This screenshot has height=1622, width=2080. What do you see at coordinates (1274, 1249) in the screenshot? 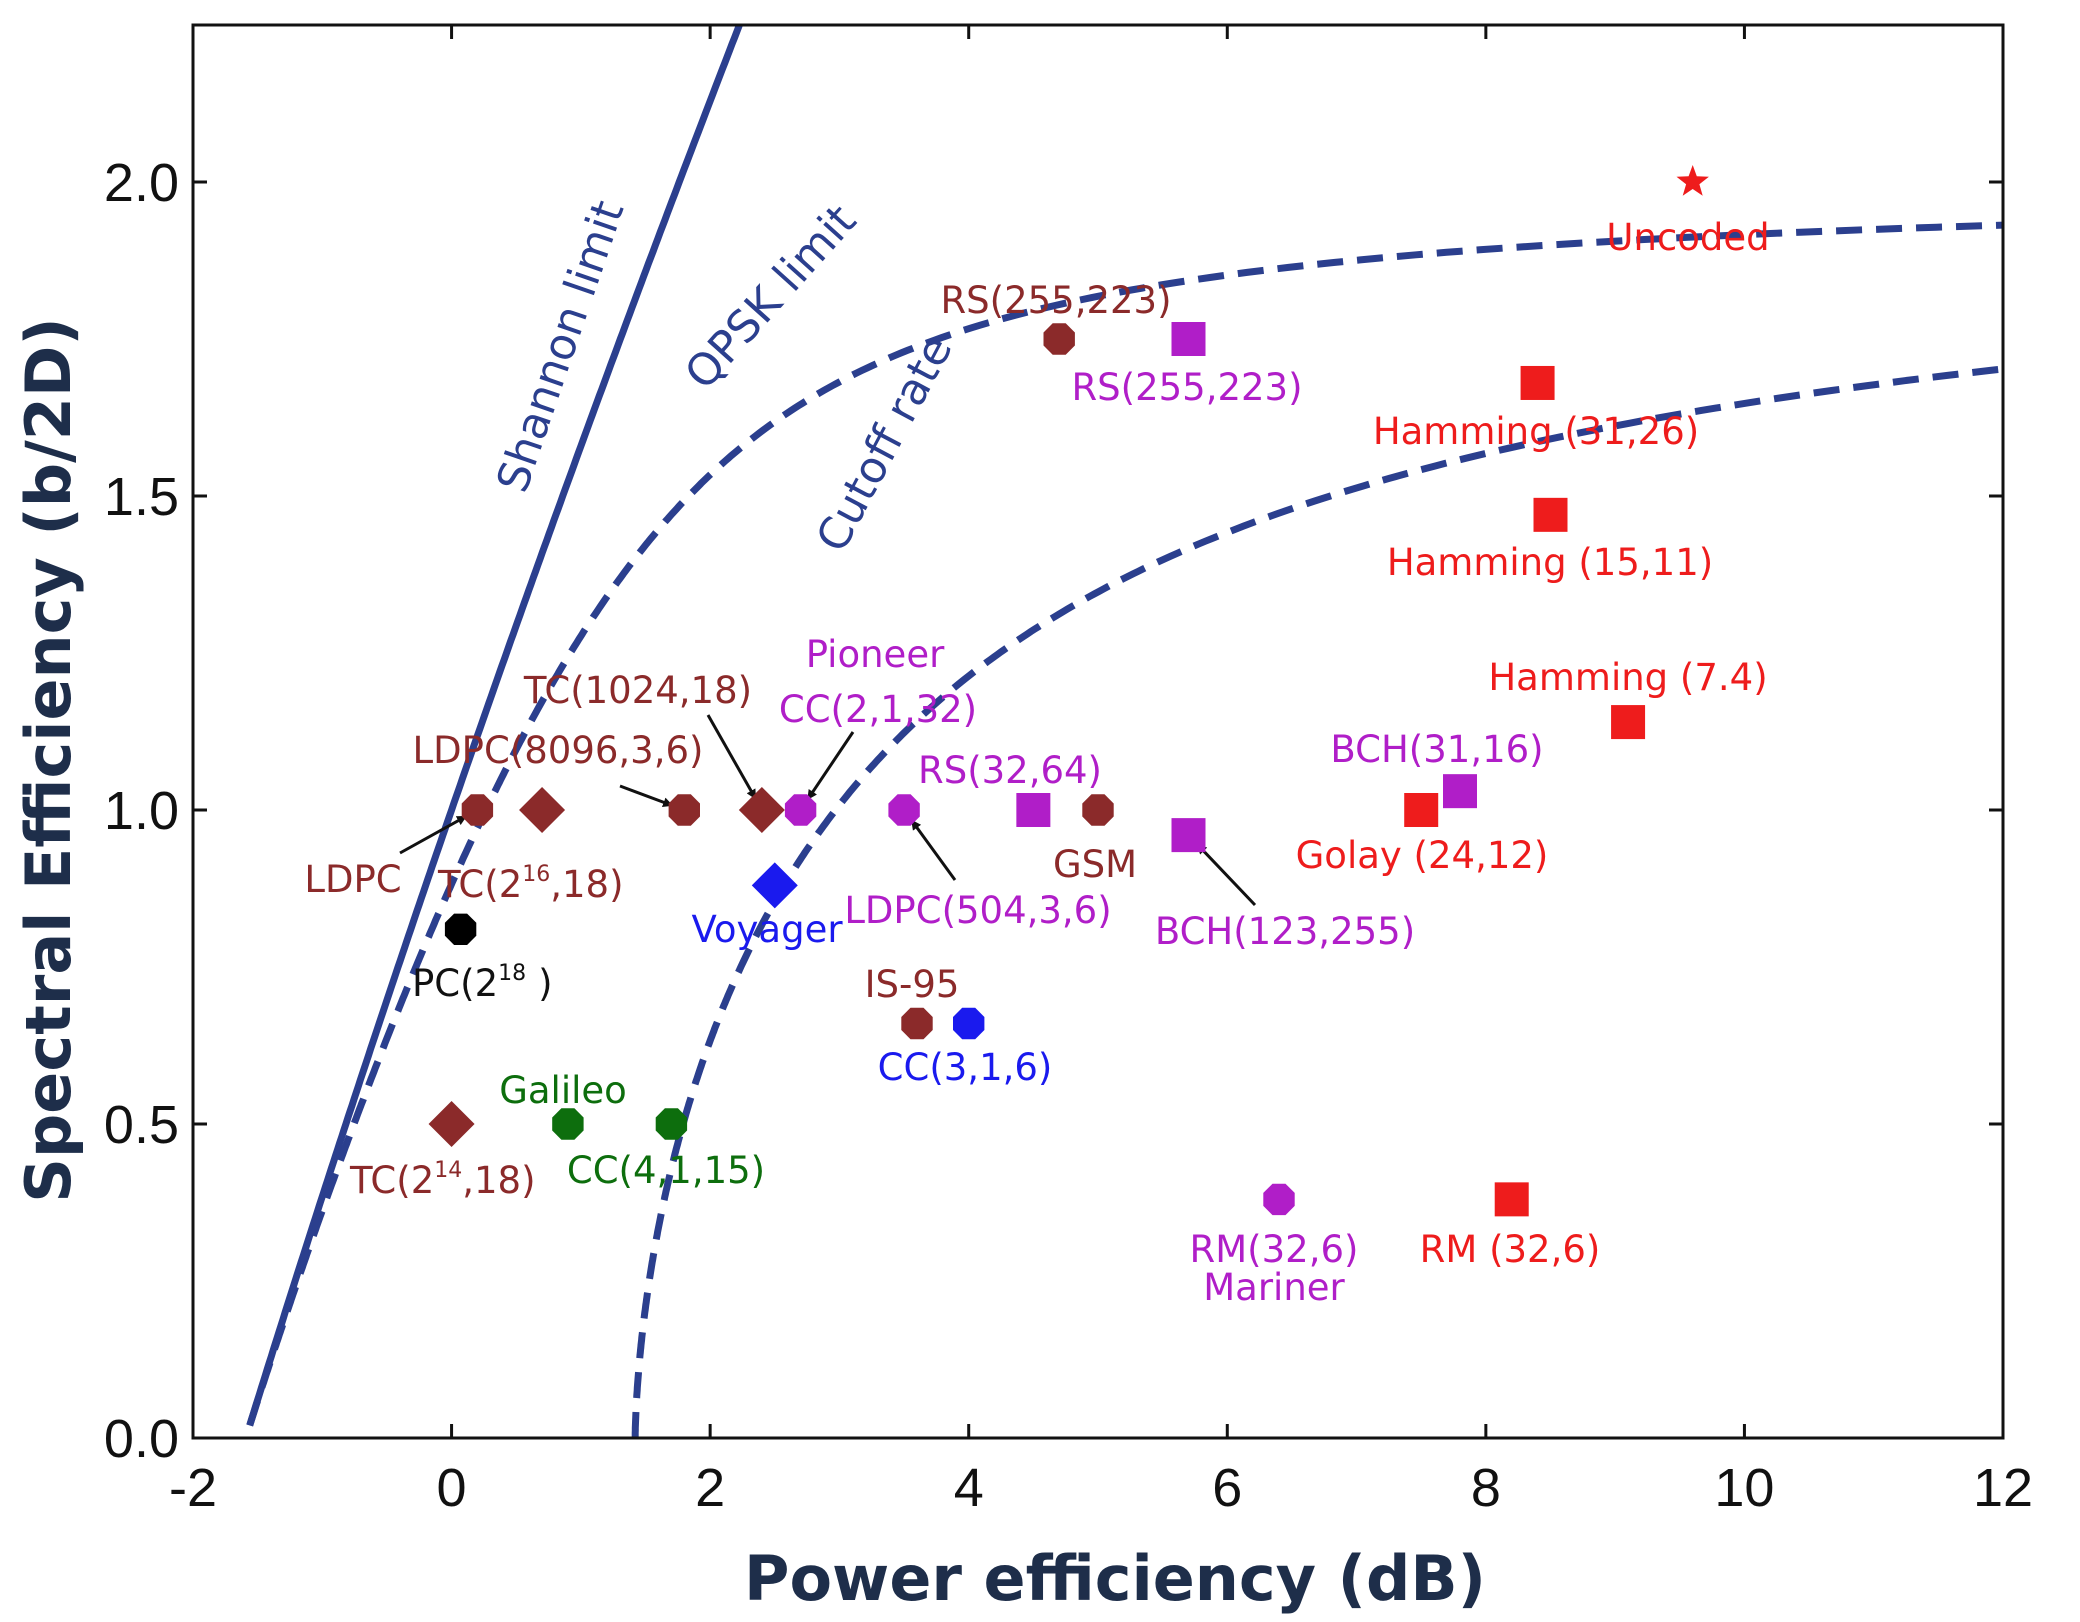
I see `label-rm-32-6-purple: RM(32,6)` at bounding box center [1274, 1249].